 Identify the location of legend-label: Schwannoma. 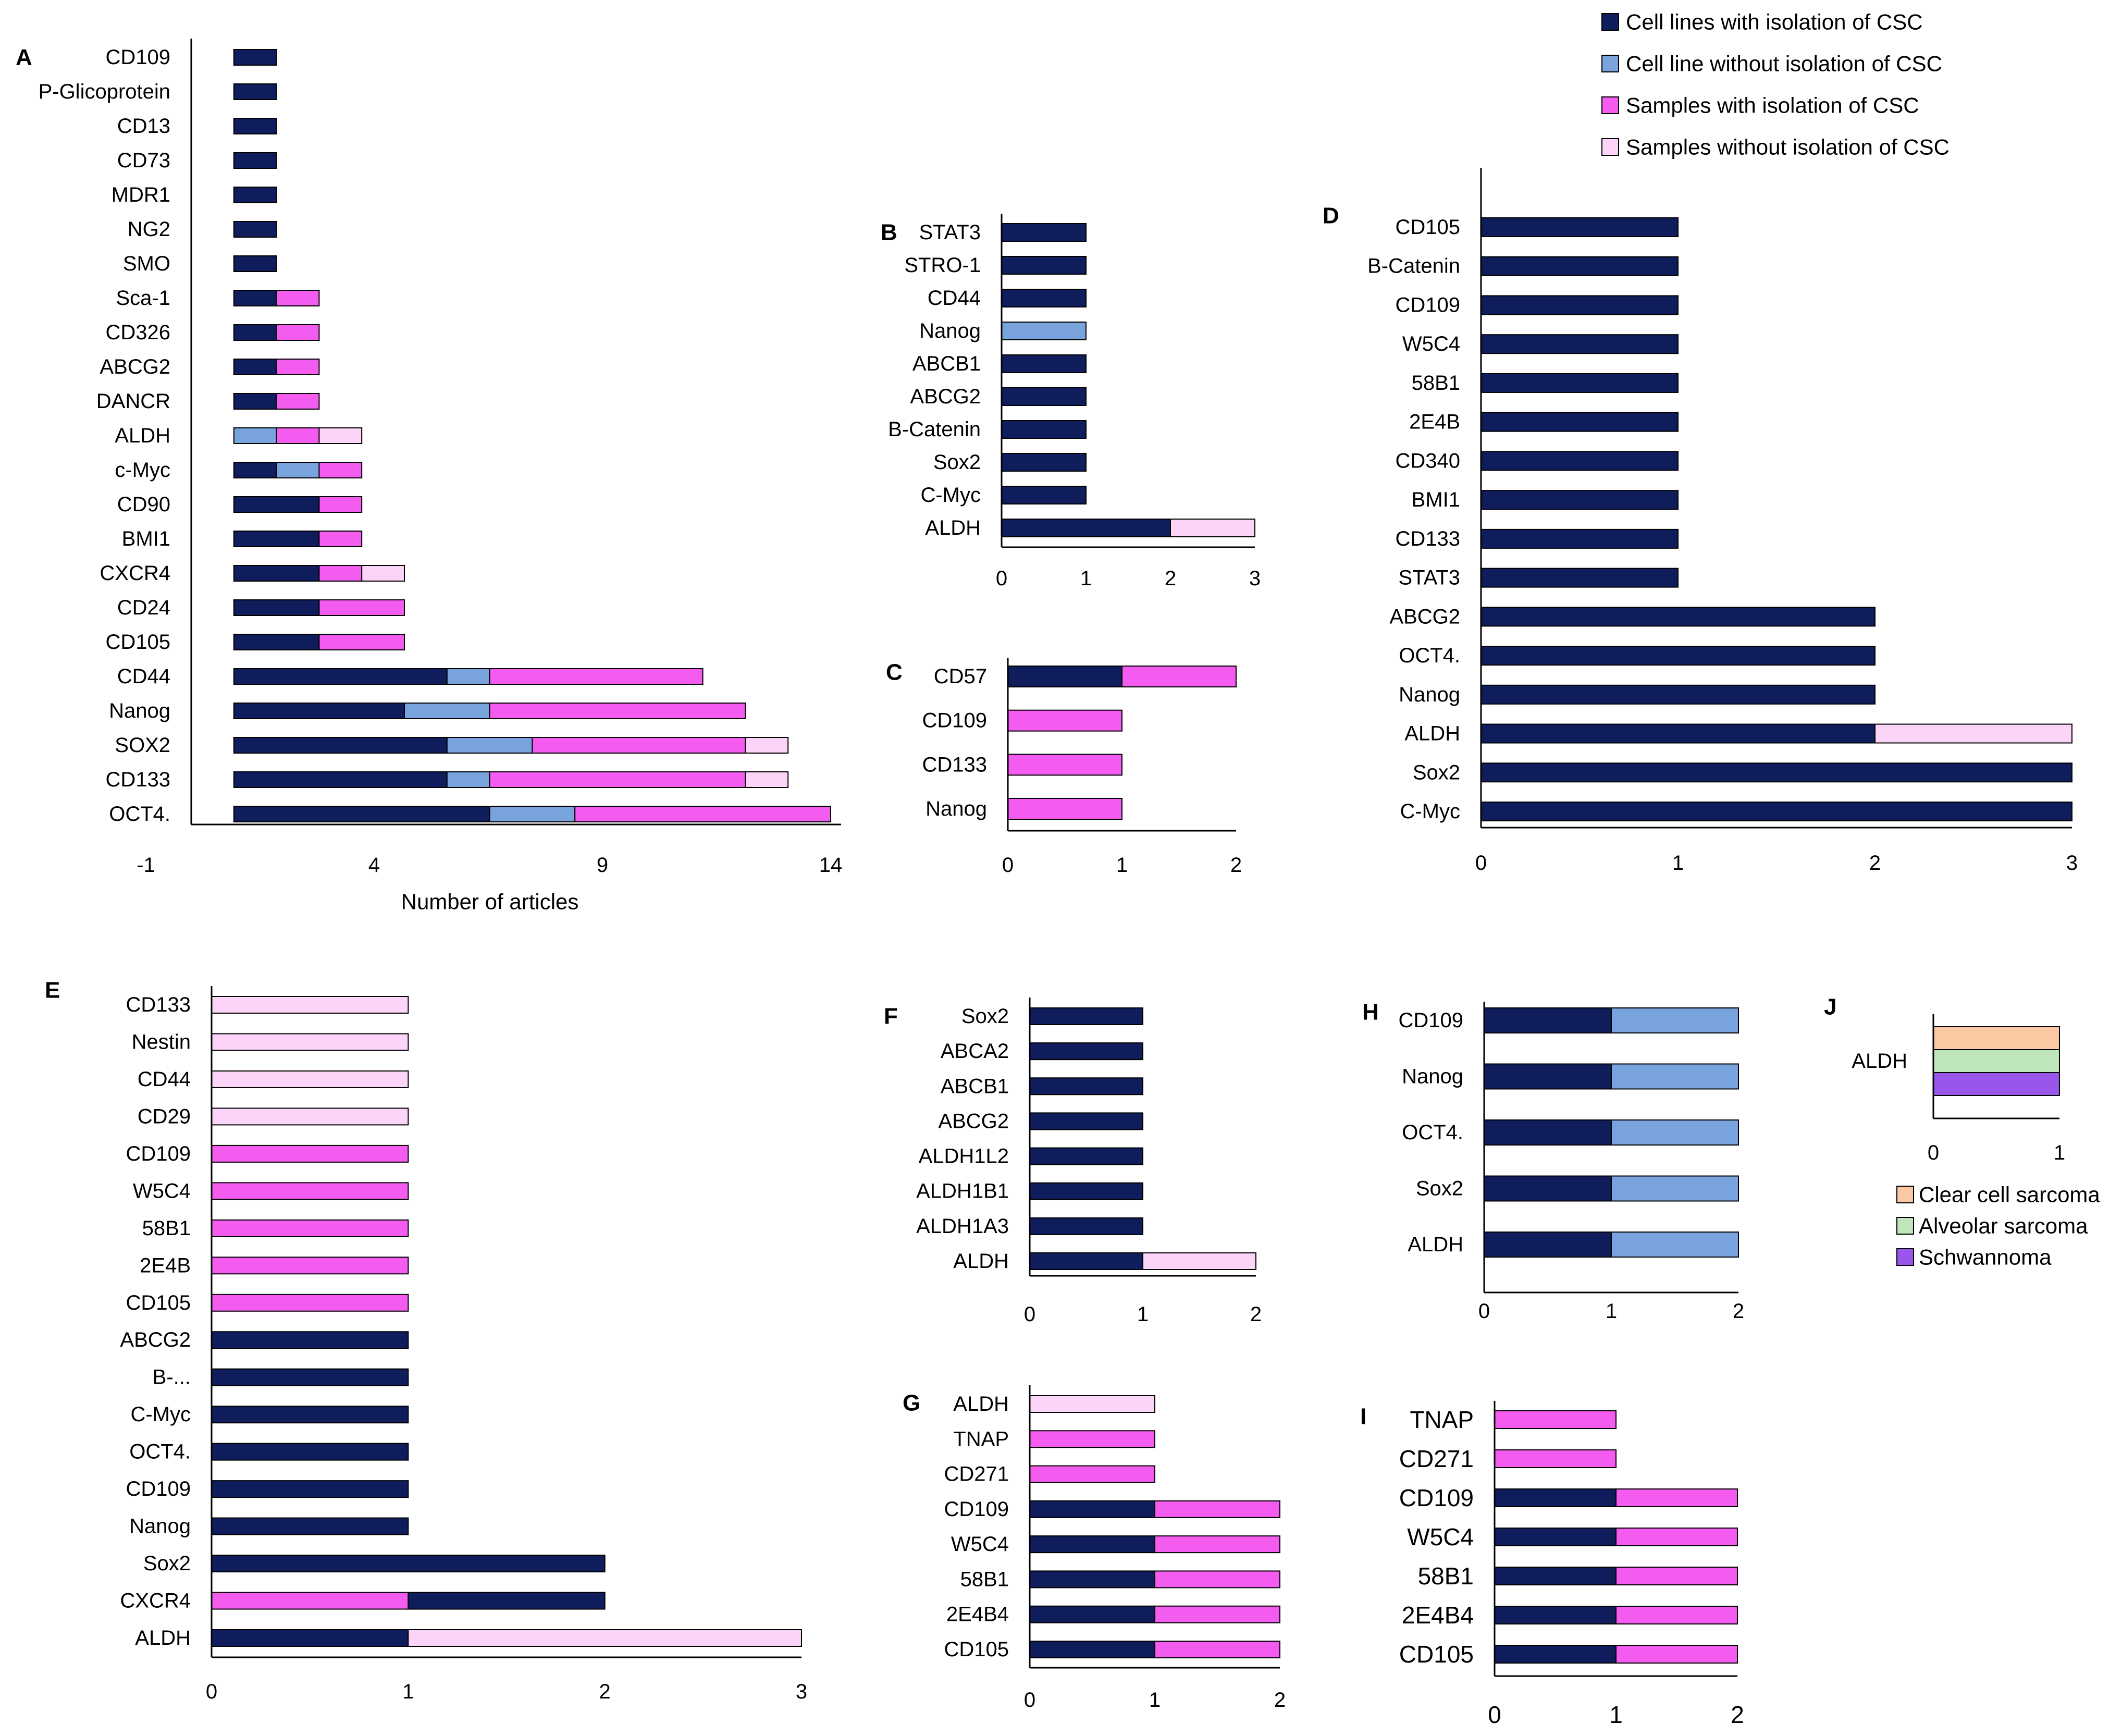
(1985, 1257).